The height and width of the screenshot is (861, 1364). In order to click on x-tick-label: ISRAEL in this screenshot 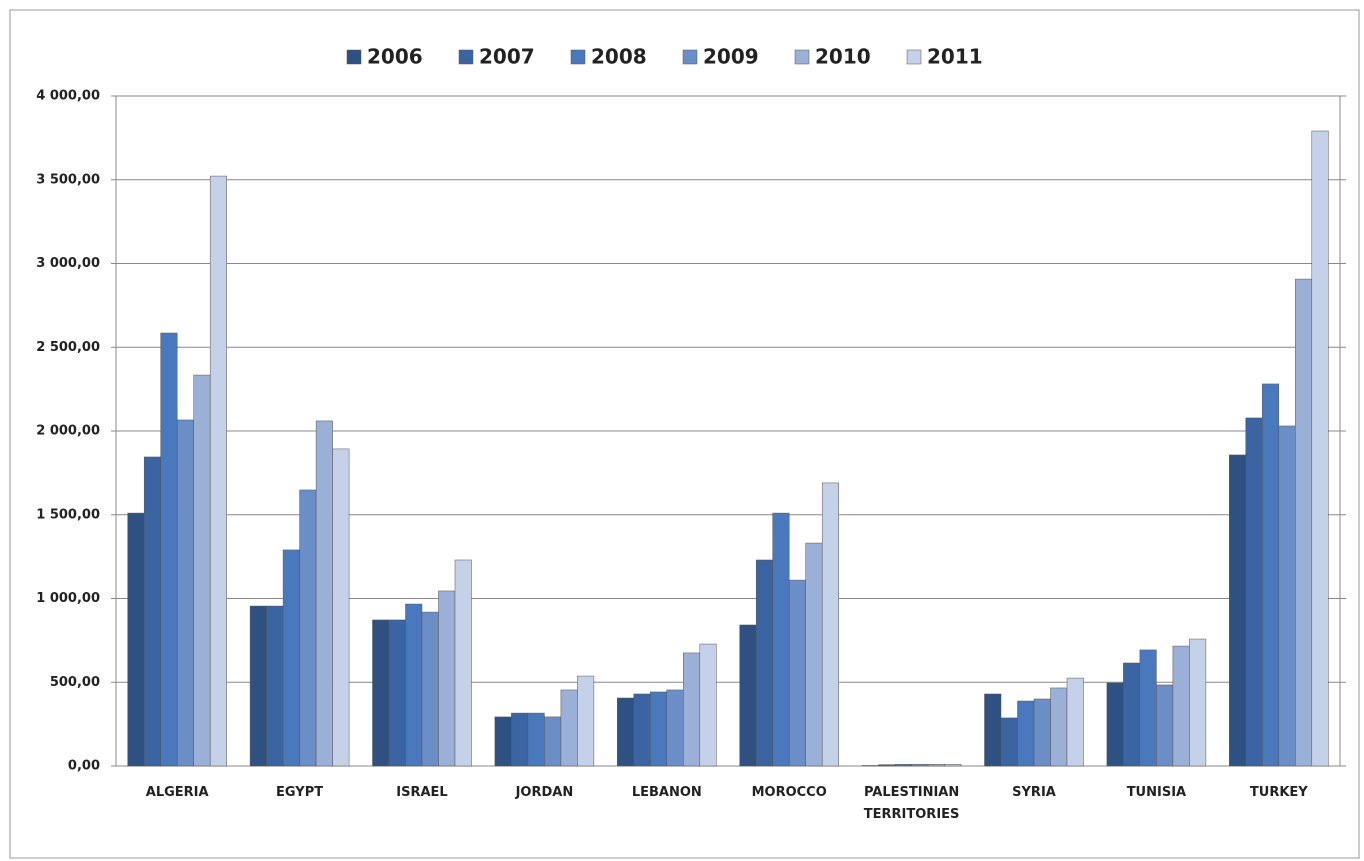, I will do `click(422, 792)`.